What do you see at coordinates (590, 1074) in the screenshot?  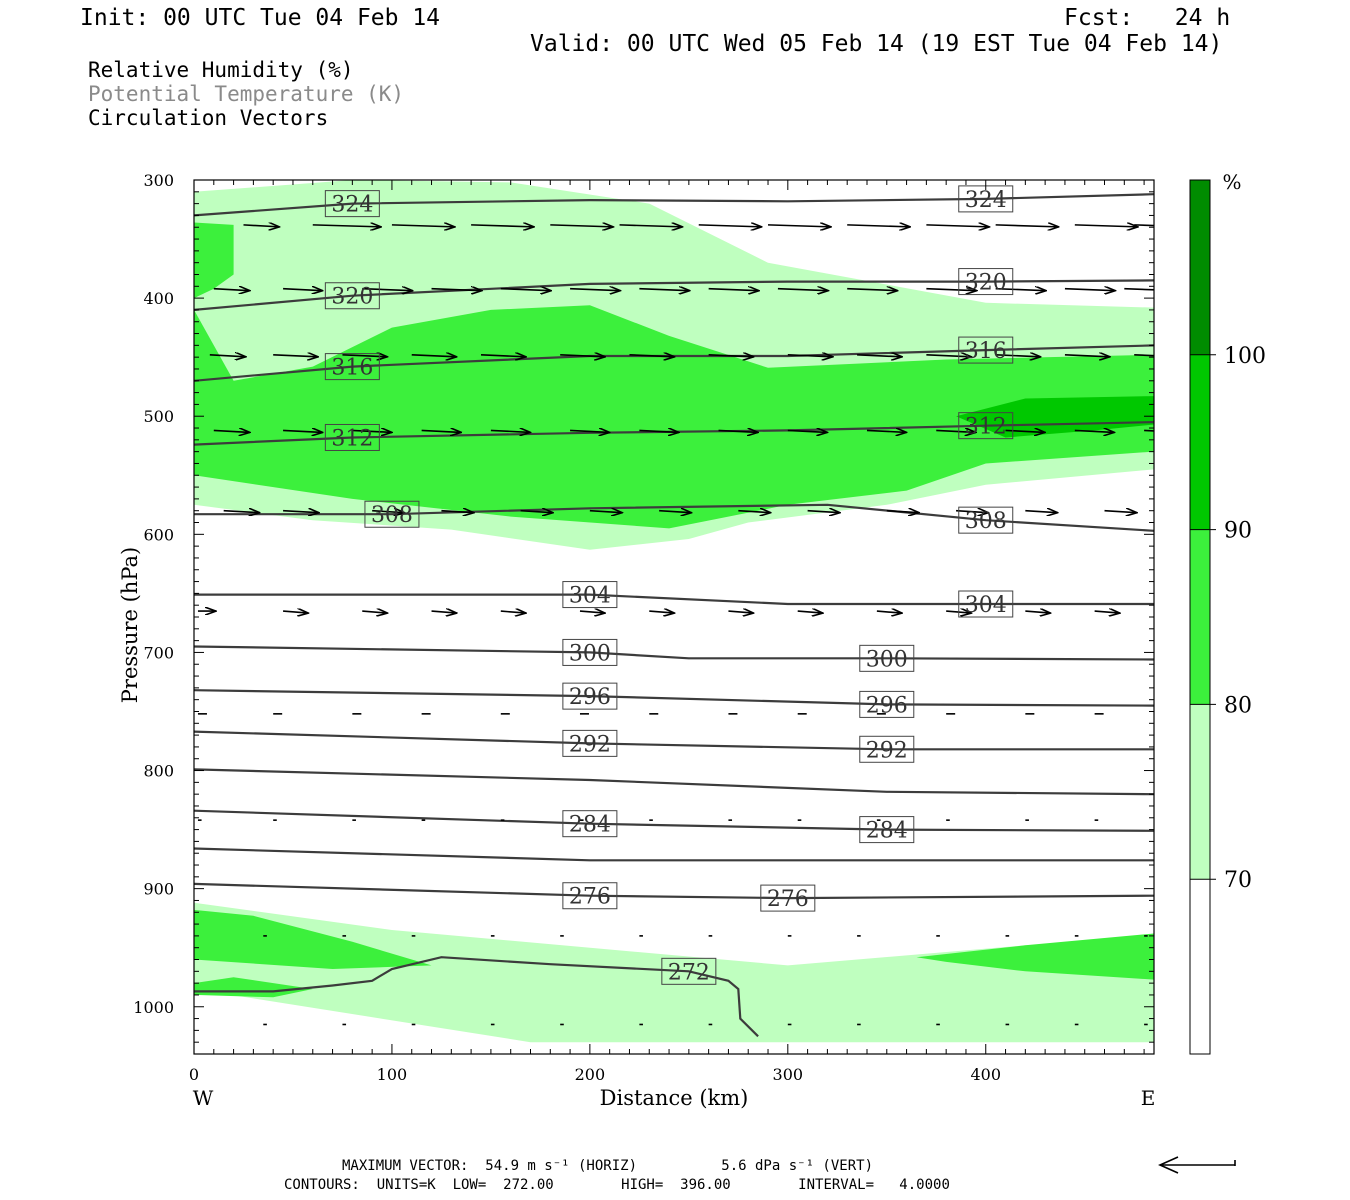 I see `x-tick-label: 200` at bounding box center [590, 1074].